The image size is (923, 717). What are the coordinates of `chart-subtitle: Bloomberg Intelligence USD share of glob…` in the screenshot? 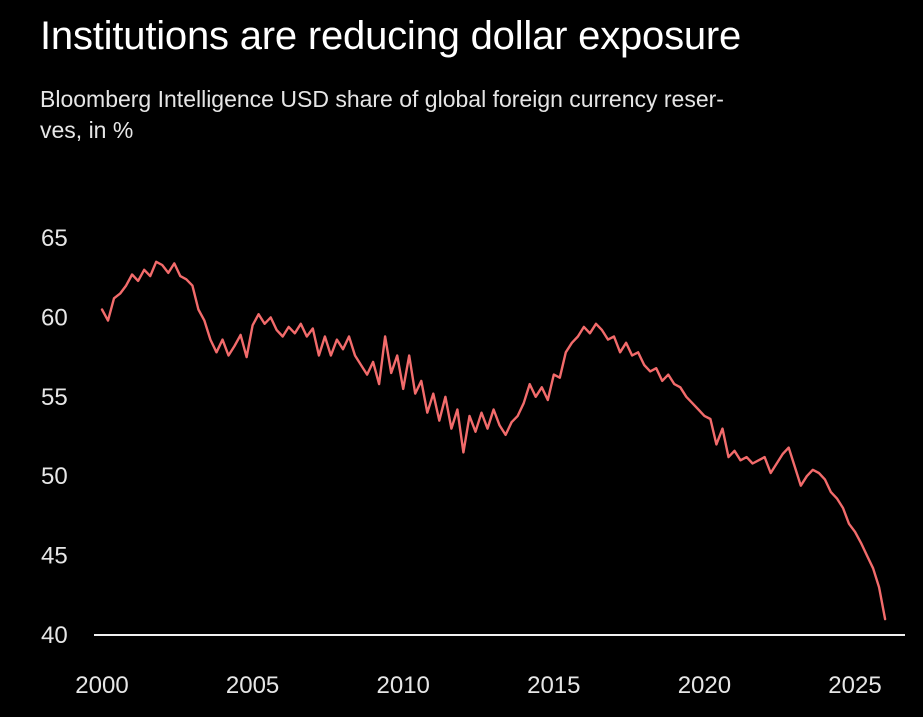 It's located at (455, 115).